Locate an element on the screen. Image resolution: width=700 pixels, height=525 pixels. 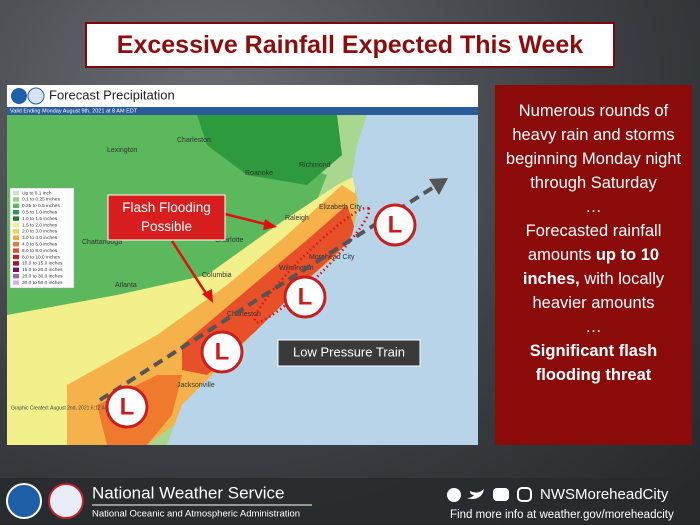
city: Columbia is located at coordinates (217, 275).